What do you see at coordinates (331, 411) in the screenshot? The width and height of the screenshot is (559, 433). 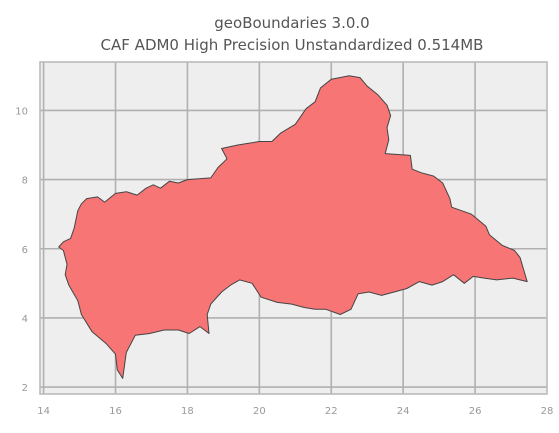 I see `x-tick-label: 22` at bounding box center [331, 411].